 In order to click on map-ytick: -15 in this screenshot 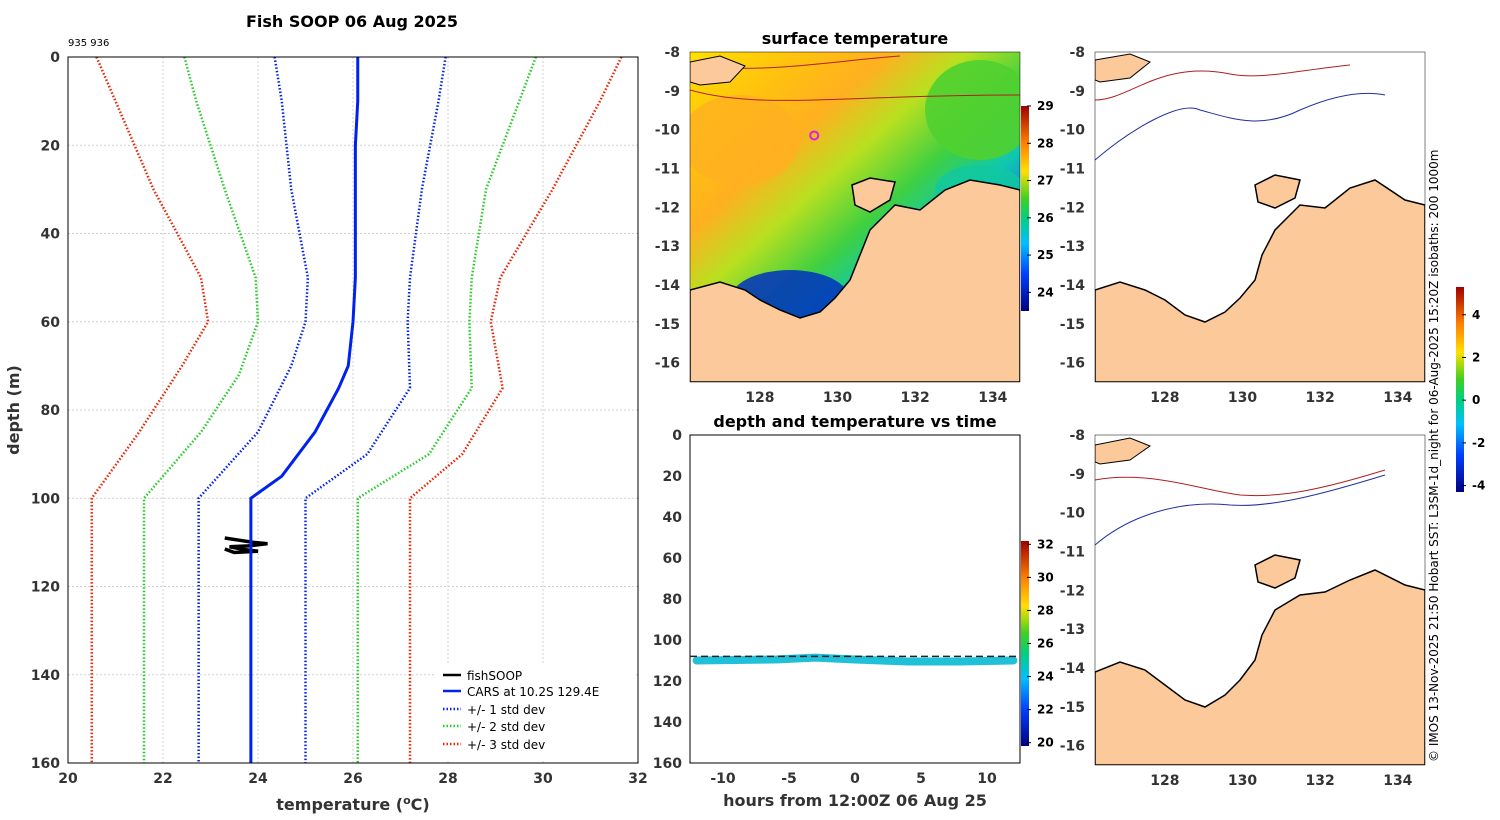, I will do `click(1072, 708)`.